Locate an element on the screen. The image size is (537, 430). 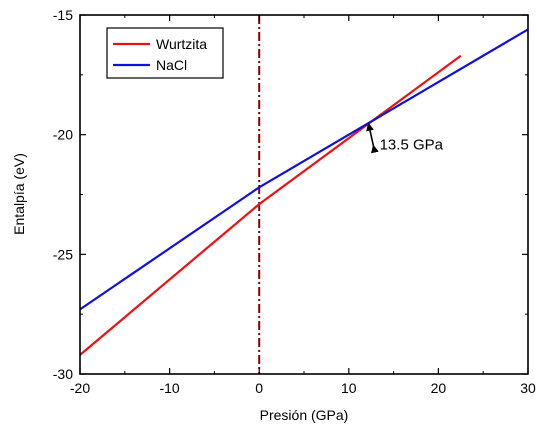
annotation-arrow is located at coordinates (372, 138).